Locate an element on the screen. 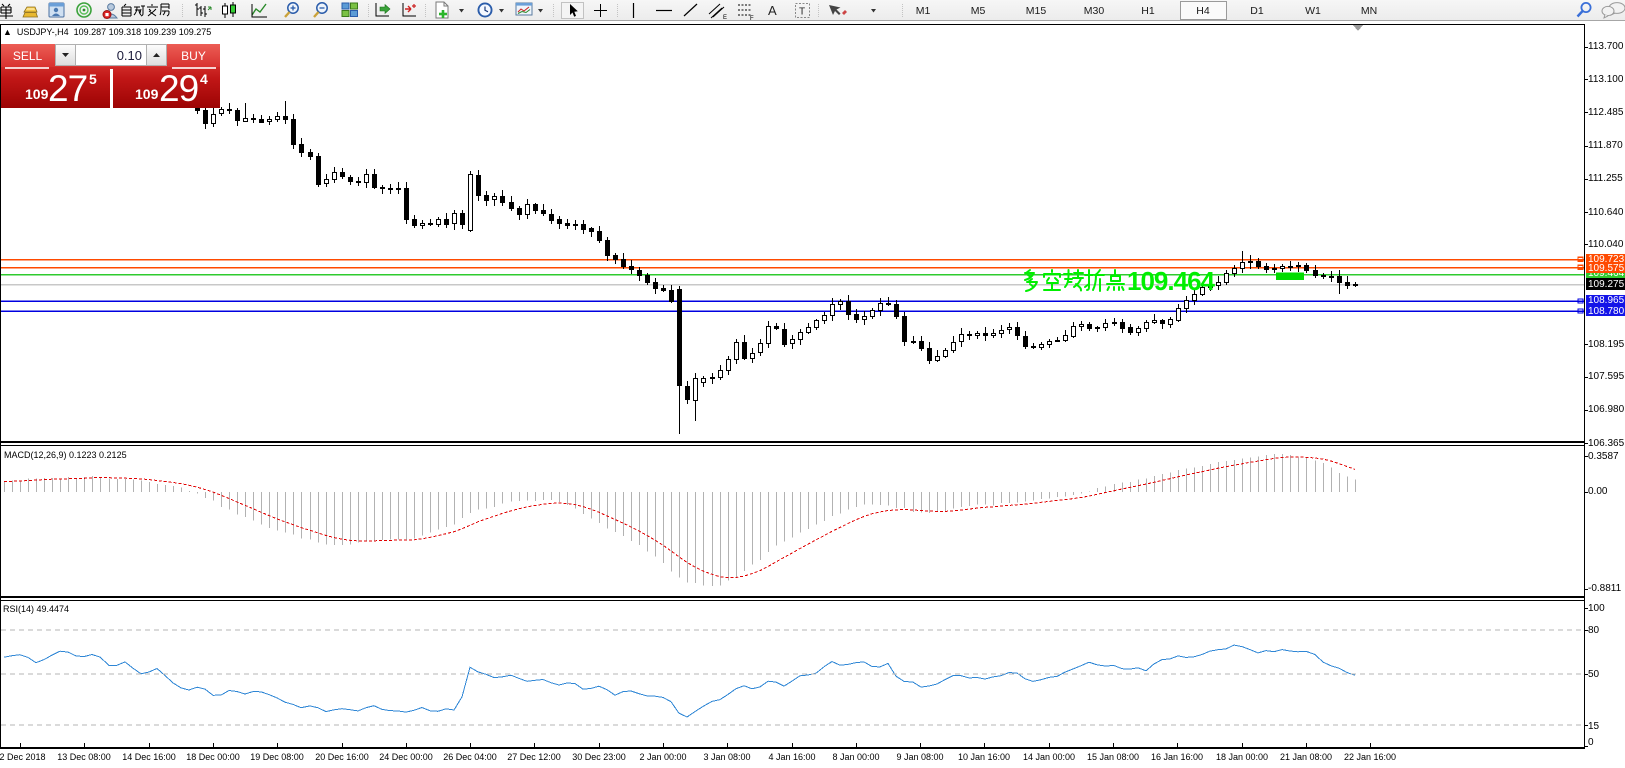 This screenshot has height=768, width=1625. svg-text: A is located at coordinates (772, 10).